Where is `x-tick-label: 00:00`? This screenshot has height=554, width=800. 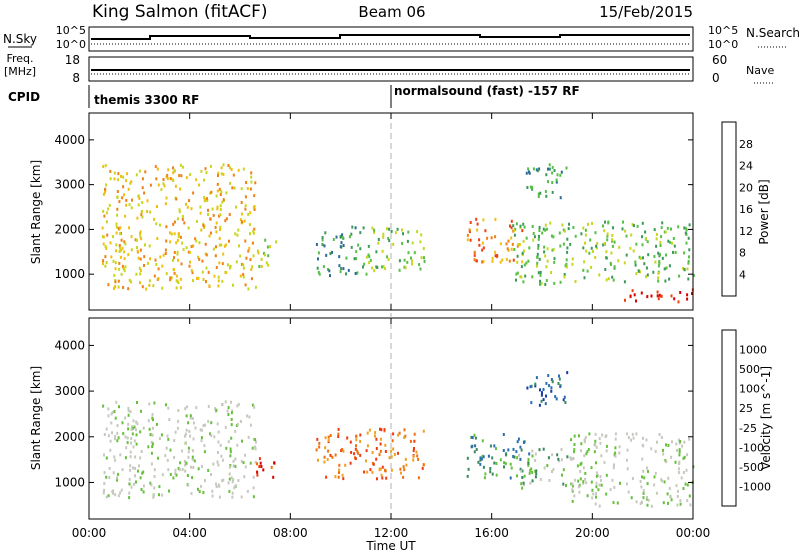
x-tick-label: 00:00 is located at coordinates (89, 533).